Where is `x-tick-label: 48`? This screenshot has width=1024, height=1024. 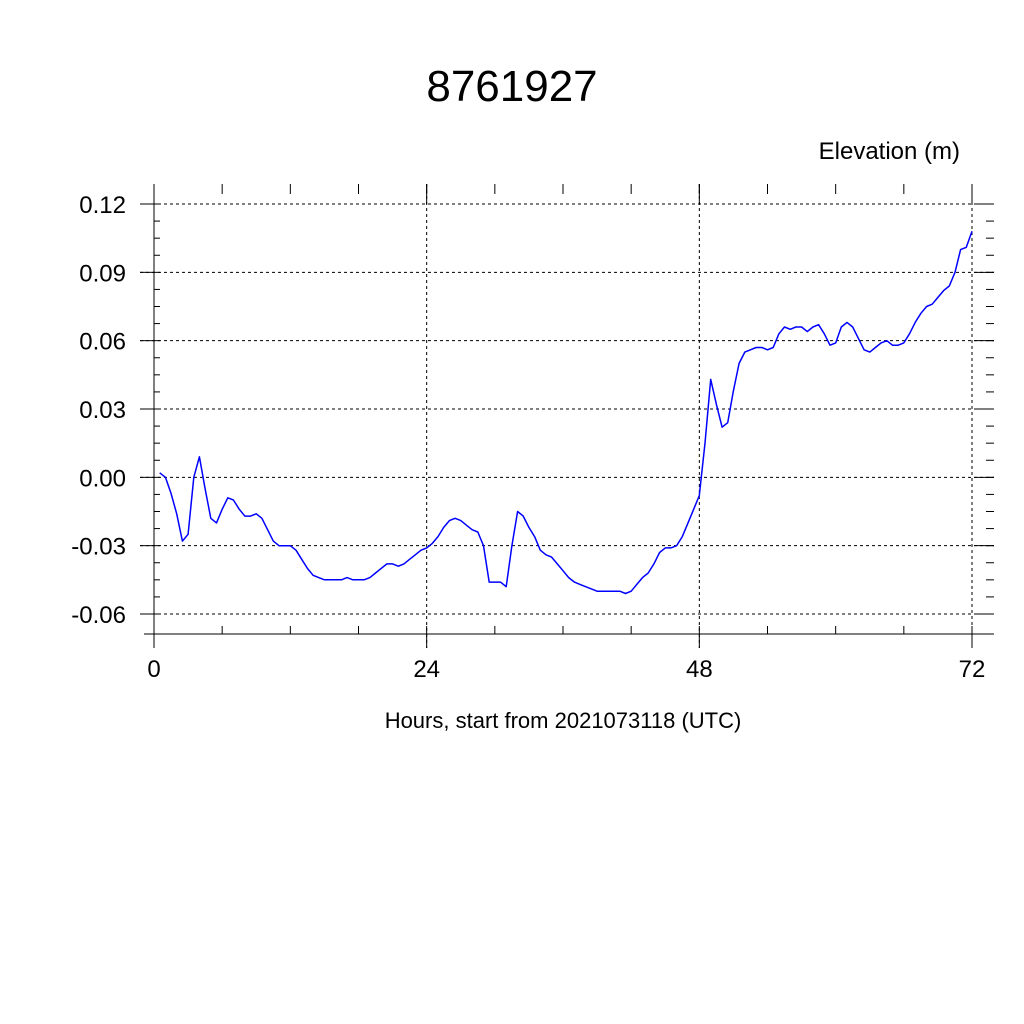
x-tick-label: 48 is located at coordinates (699, 669).